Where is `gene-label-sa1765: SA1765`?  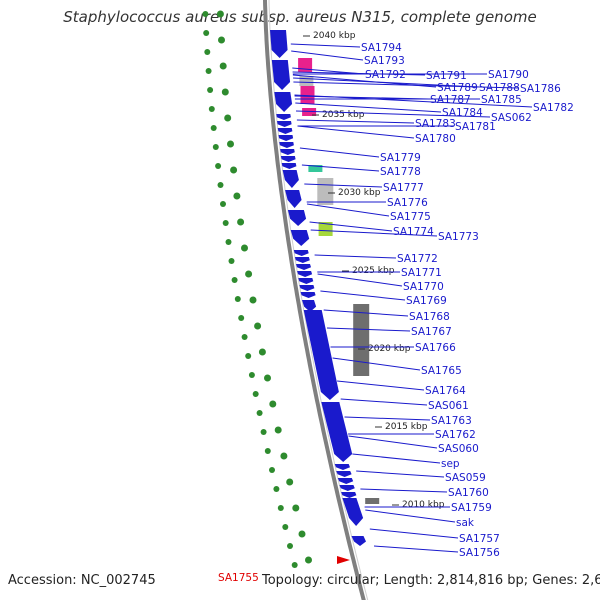 gene-label-sa1765: SA1765 is located at coordinates (441, 371).